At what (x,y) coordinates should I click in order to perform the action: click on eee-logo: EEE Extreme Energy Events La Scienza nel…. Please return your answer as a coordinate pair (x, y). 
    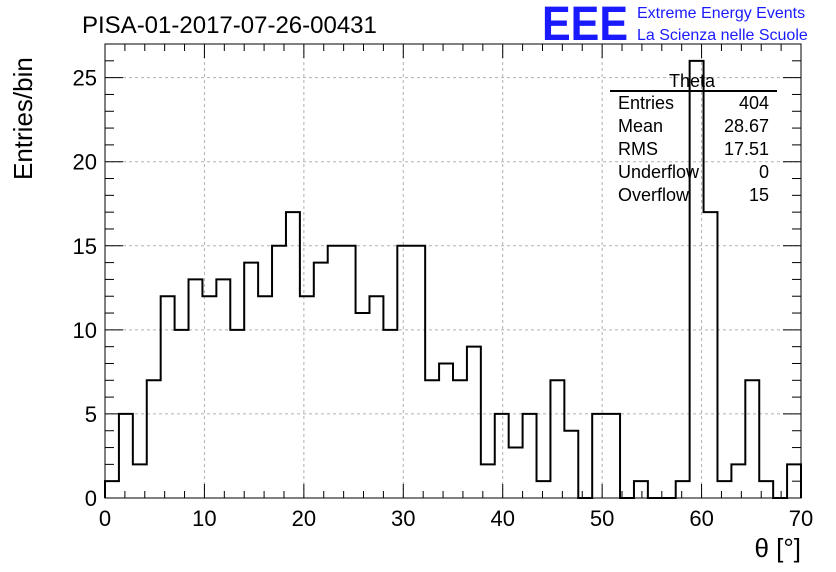
    Looking at the image, I should click on (675, 25).